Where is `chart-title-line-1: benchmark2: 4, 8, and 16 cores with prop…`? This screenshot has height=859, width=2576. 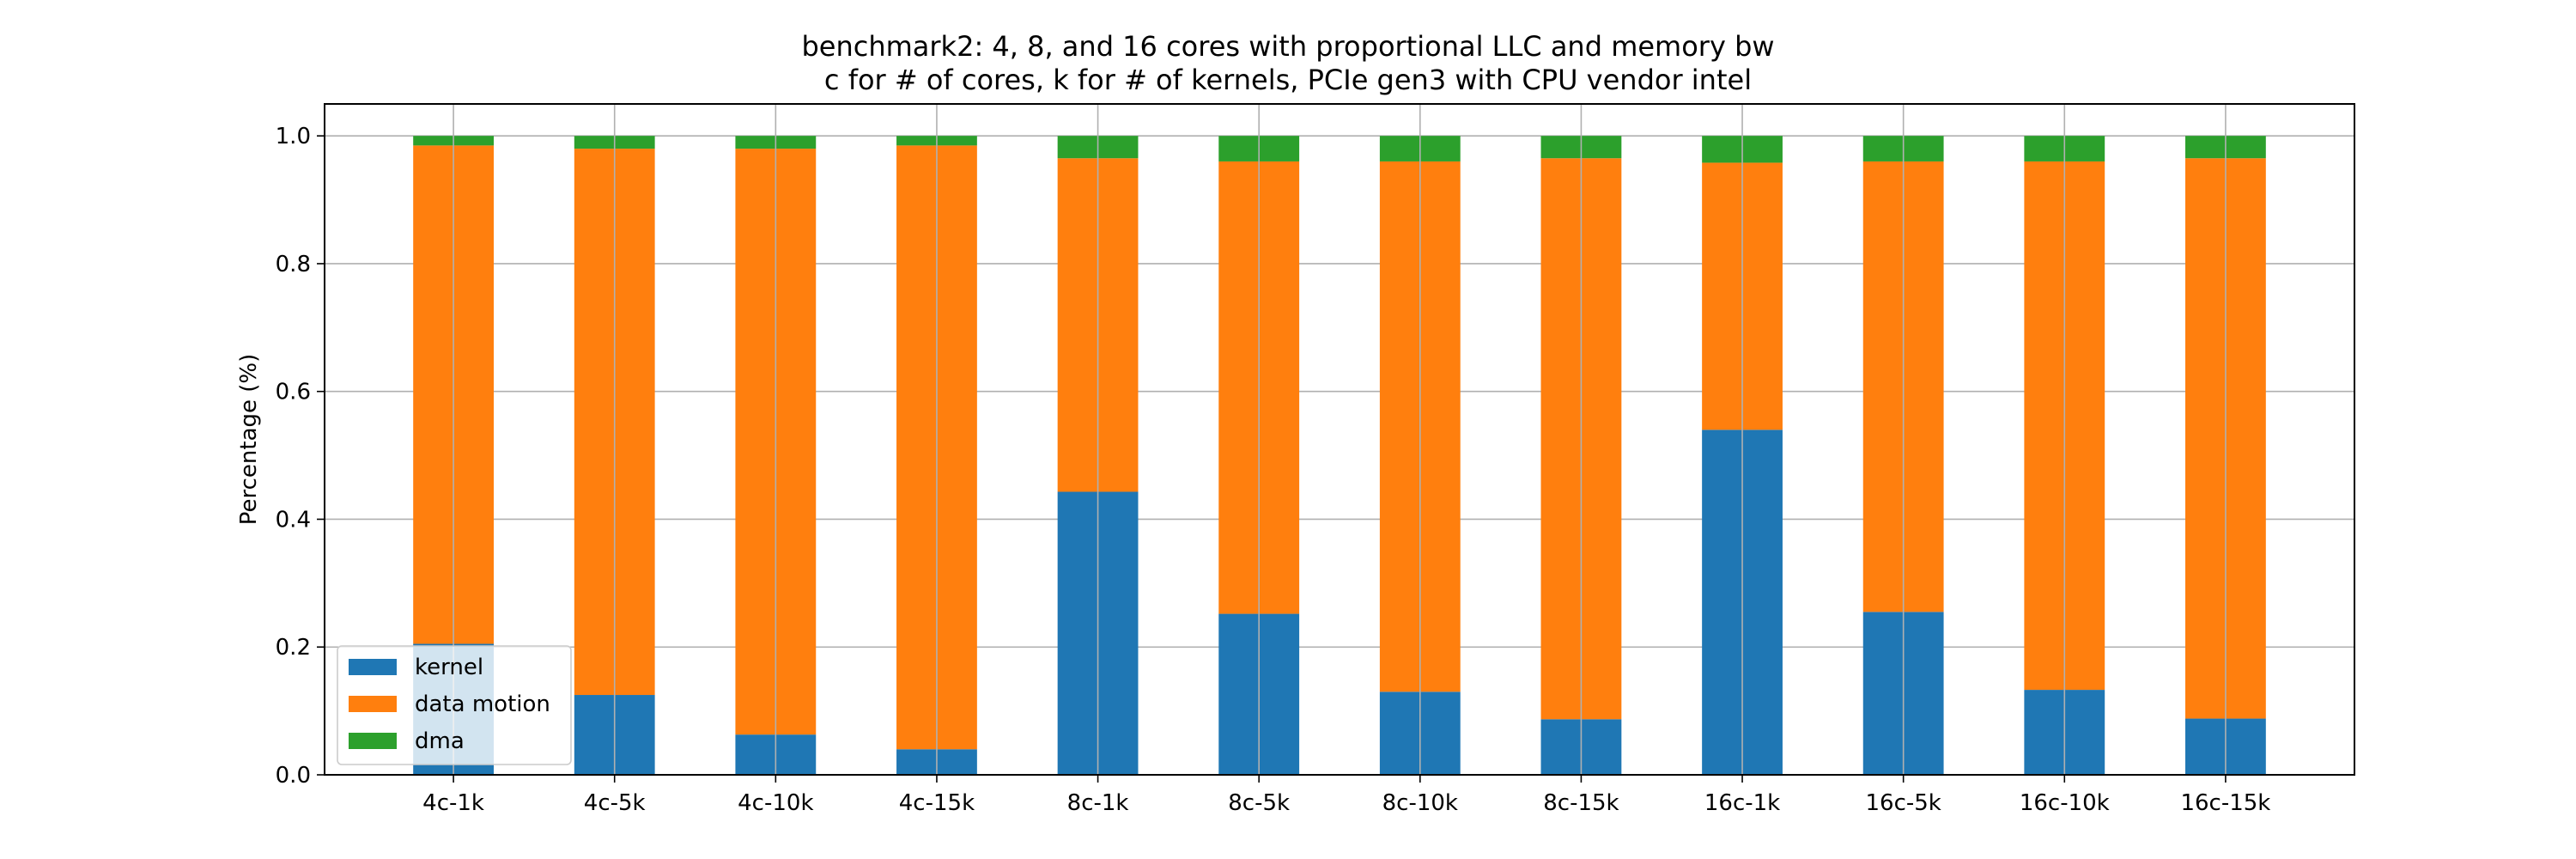 chart-title-line-1: benchmark2: 4, 8, and 16 cores with prop… is located at coordinates (1287, 47).